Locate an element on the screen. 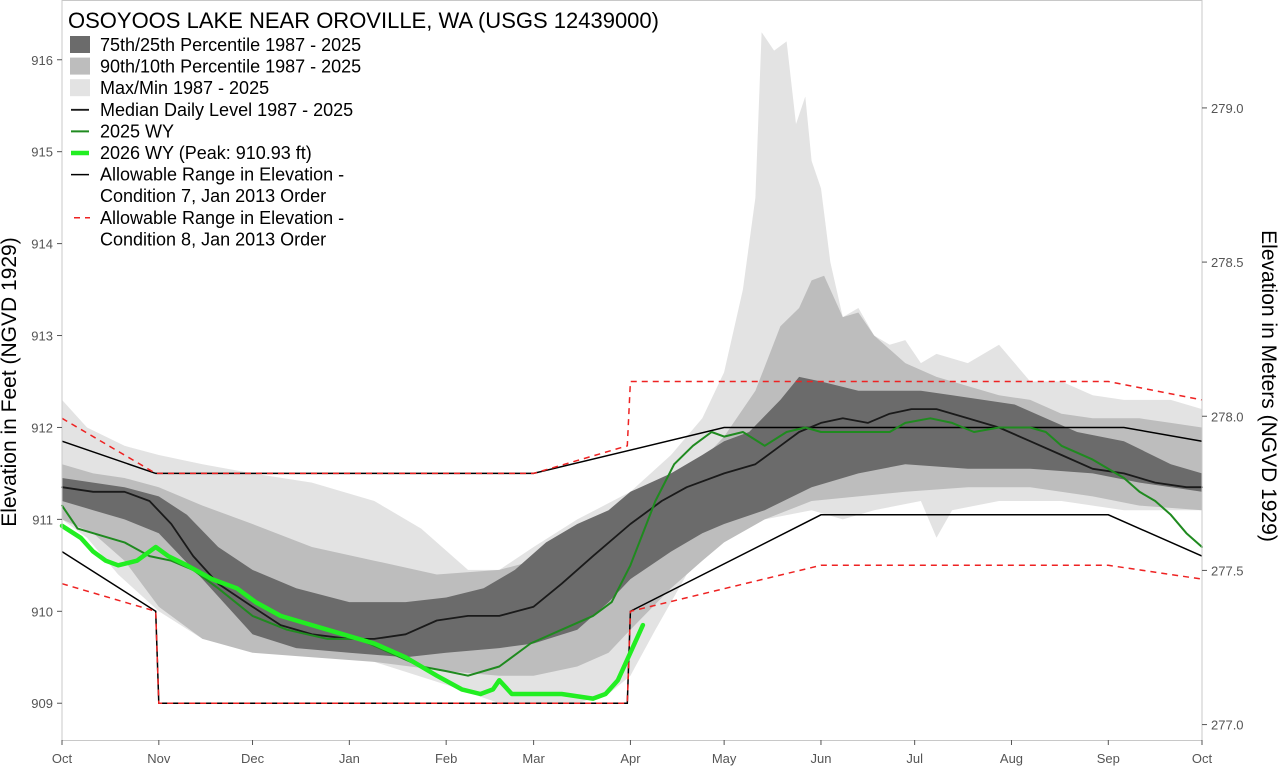  y-tick-label: 912 is located at coordinates (42, 427).